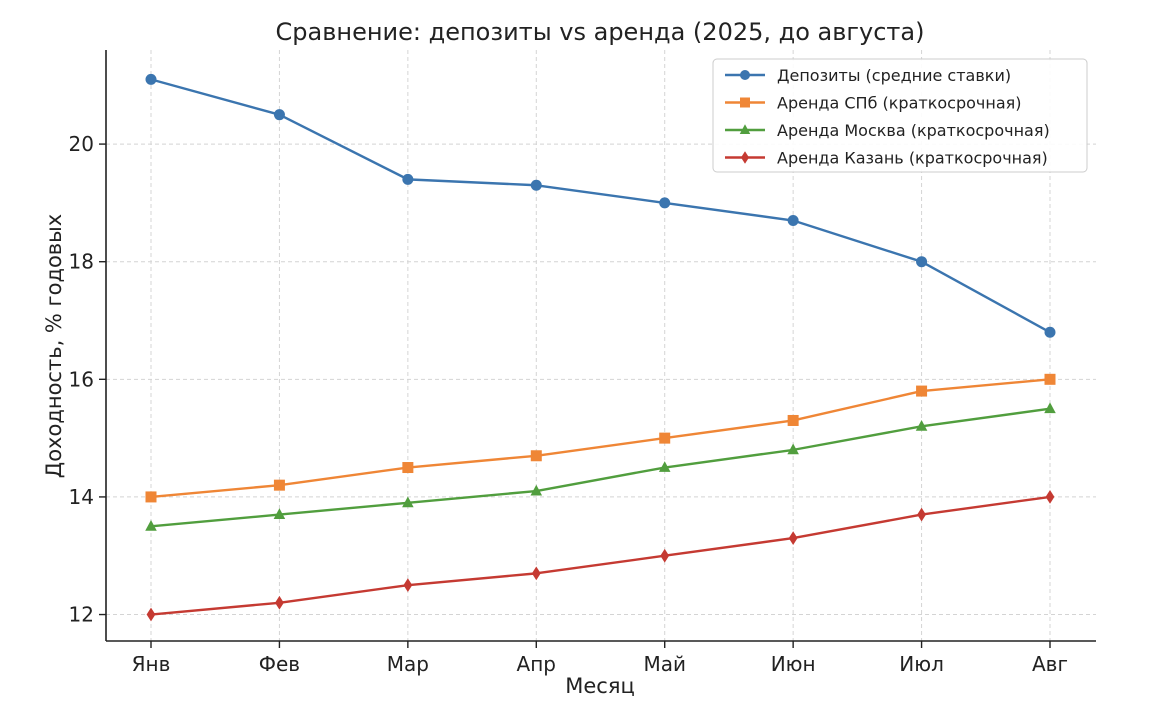 Image resolution: width=1176 pixels, height=702 pixels. Describe the element at coordinates (279, 664) in the screenshot. I see `x-tick-label: Фев` at that location.